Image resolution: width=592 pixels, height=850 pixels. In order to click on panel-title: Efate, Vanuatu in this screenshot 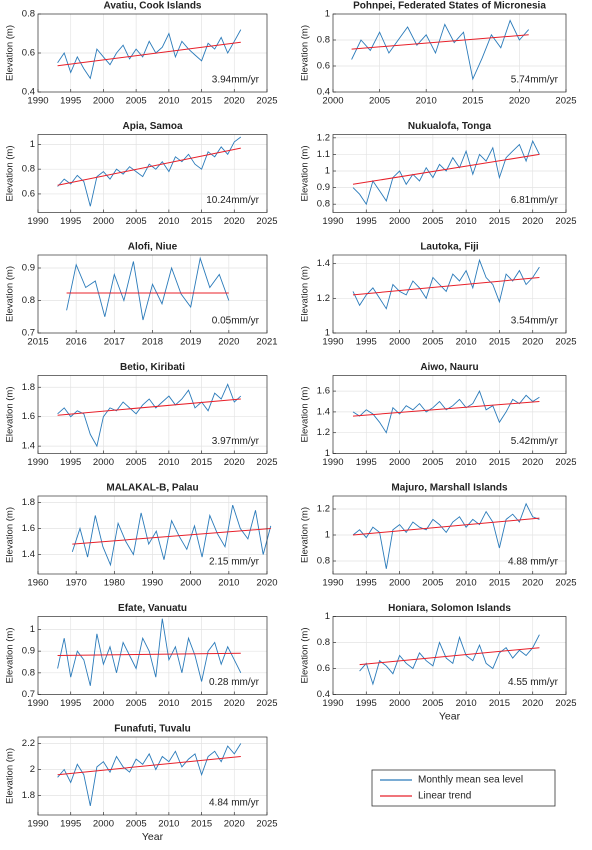, I will do `click(152, 608)`.